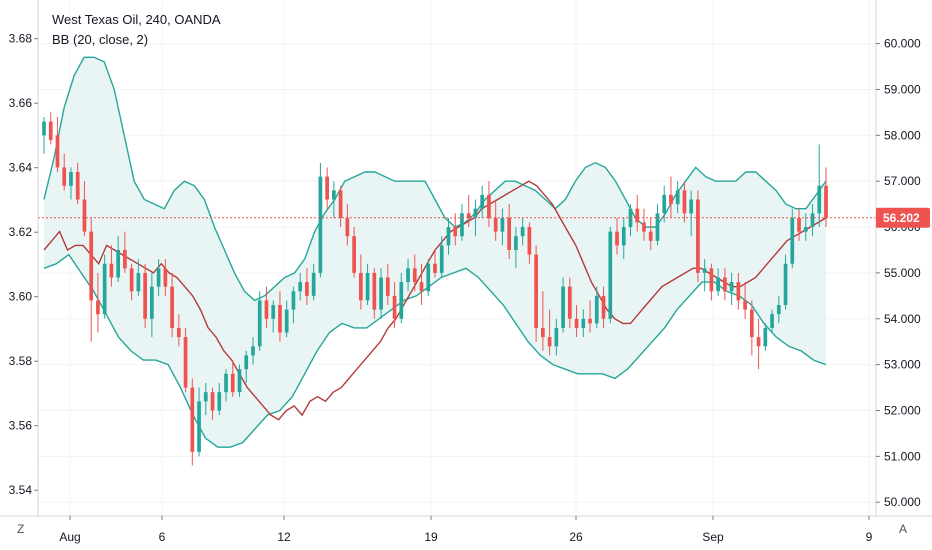 The width and height of the screenshot is (932, 550). Describe the element at coordinates (466, 530) in the screenshot. I see `time-axis-ticks: Aug 6 12 19 26 Sep 9` at that location.